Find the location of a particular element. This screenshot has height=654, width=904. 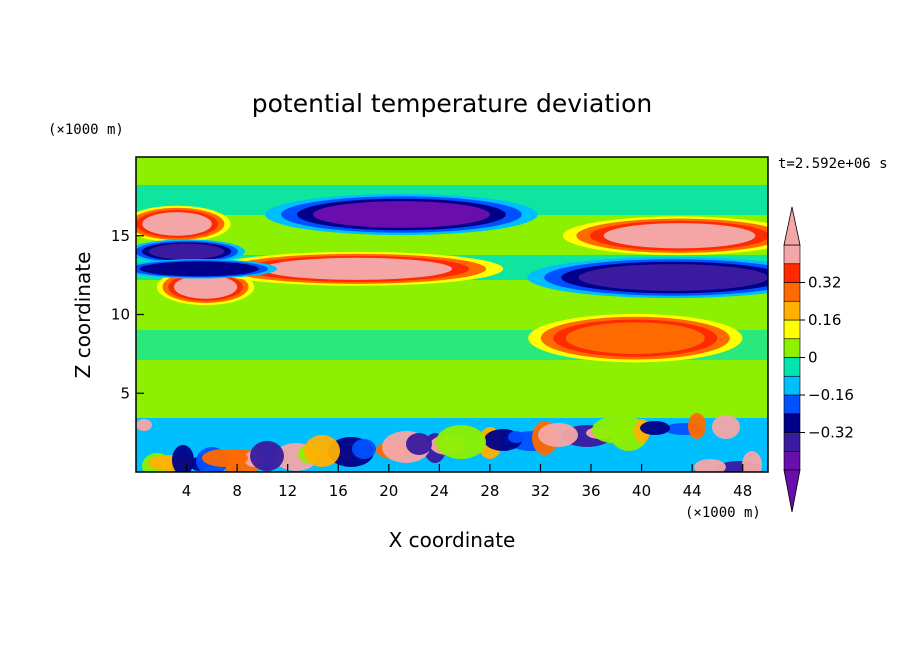

chart-title: potential temperature deviation is located at coordinates (452, 103).